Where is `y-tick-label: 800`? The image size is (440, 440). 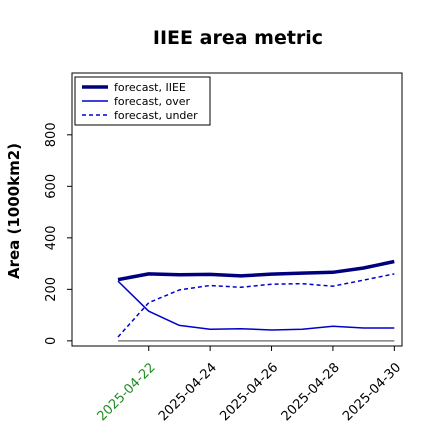
y-tick-label: 800 is located at coordinates (51, 134).